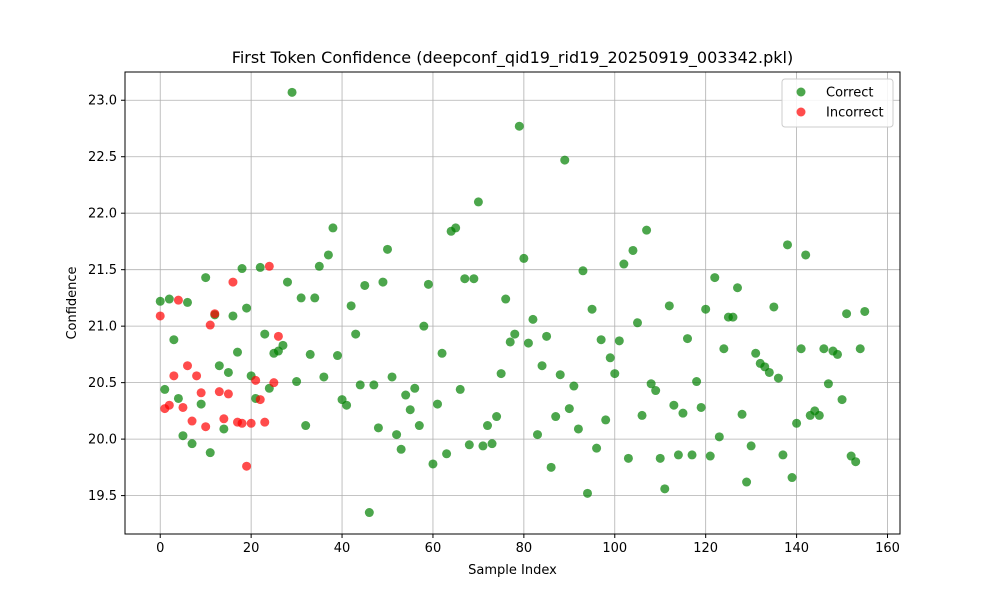 The width and height of the screenshot is (1000, 600). What do you see at coordinates (801, 92) in the screenshot?
I see `legend-marker-correct` at bounding box center [801, 92].